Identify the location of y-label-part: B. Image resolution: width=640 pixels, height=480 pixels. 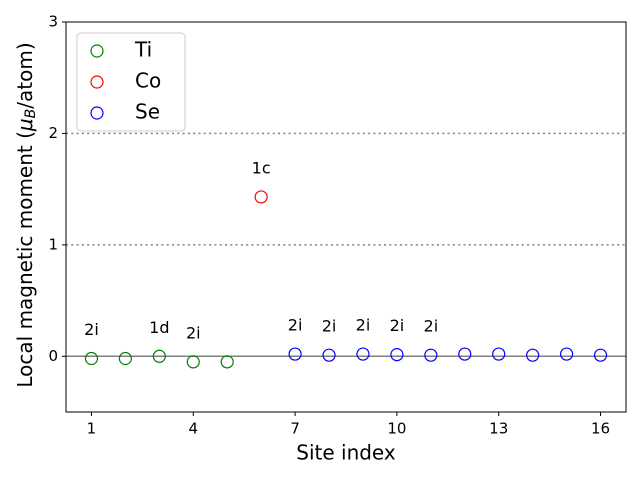
(31, 114).